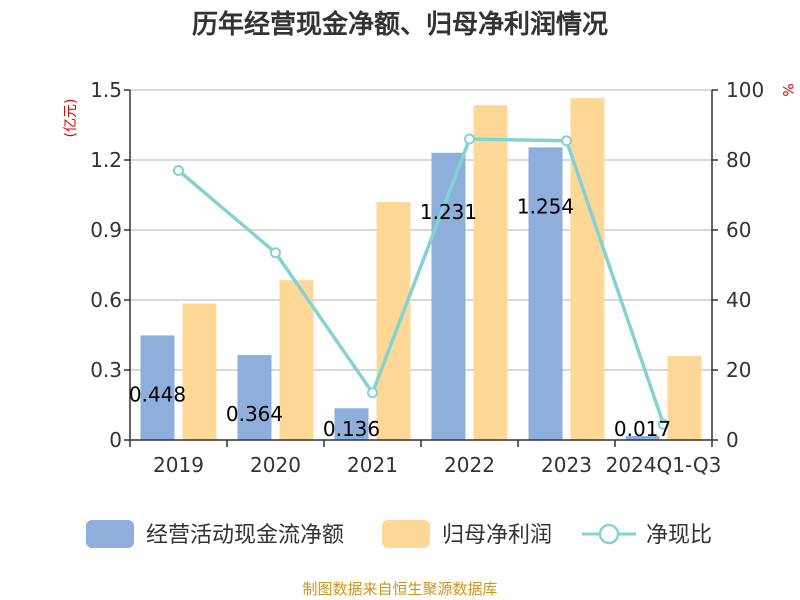 This screenshot has width=800, height=600. I want to click on legend-label-netprofit: 归母净利润, so click(497, 535).